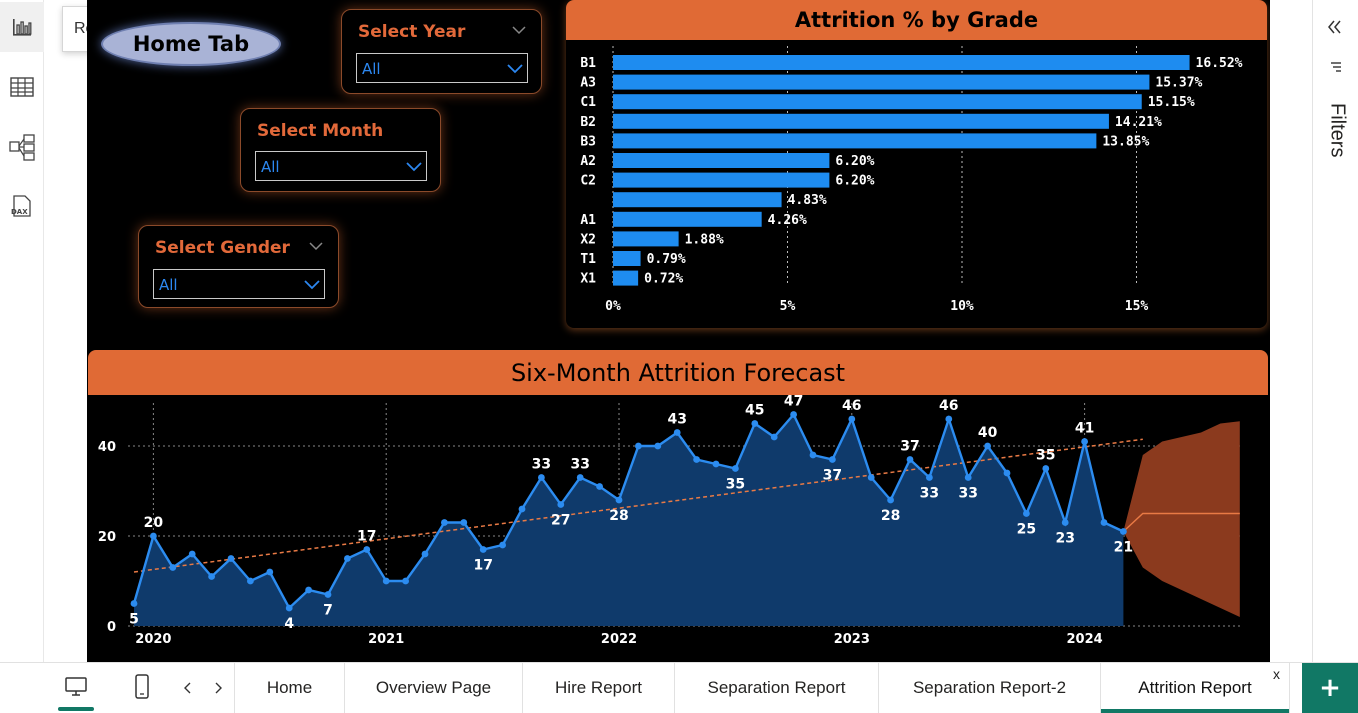 Image resolution: width=1358 pixels, height=713 pixels. What do you see at coordinates (222, 248) in the screenshot?
I see `gender-slicer-title: Select Gender` at bounding box center [222, 248].